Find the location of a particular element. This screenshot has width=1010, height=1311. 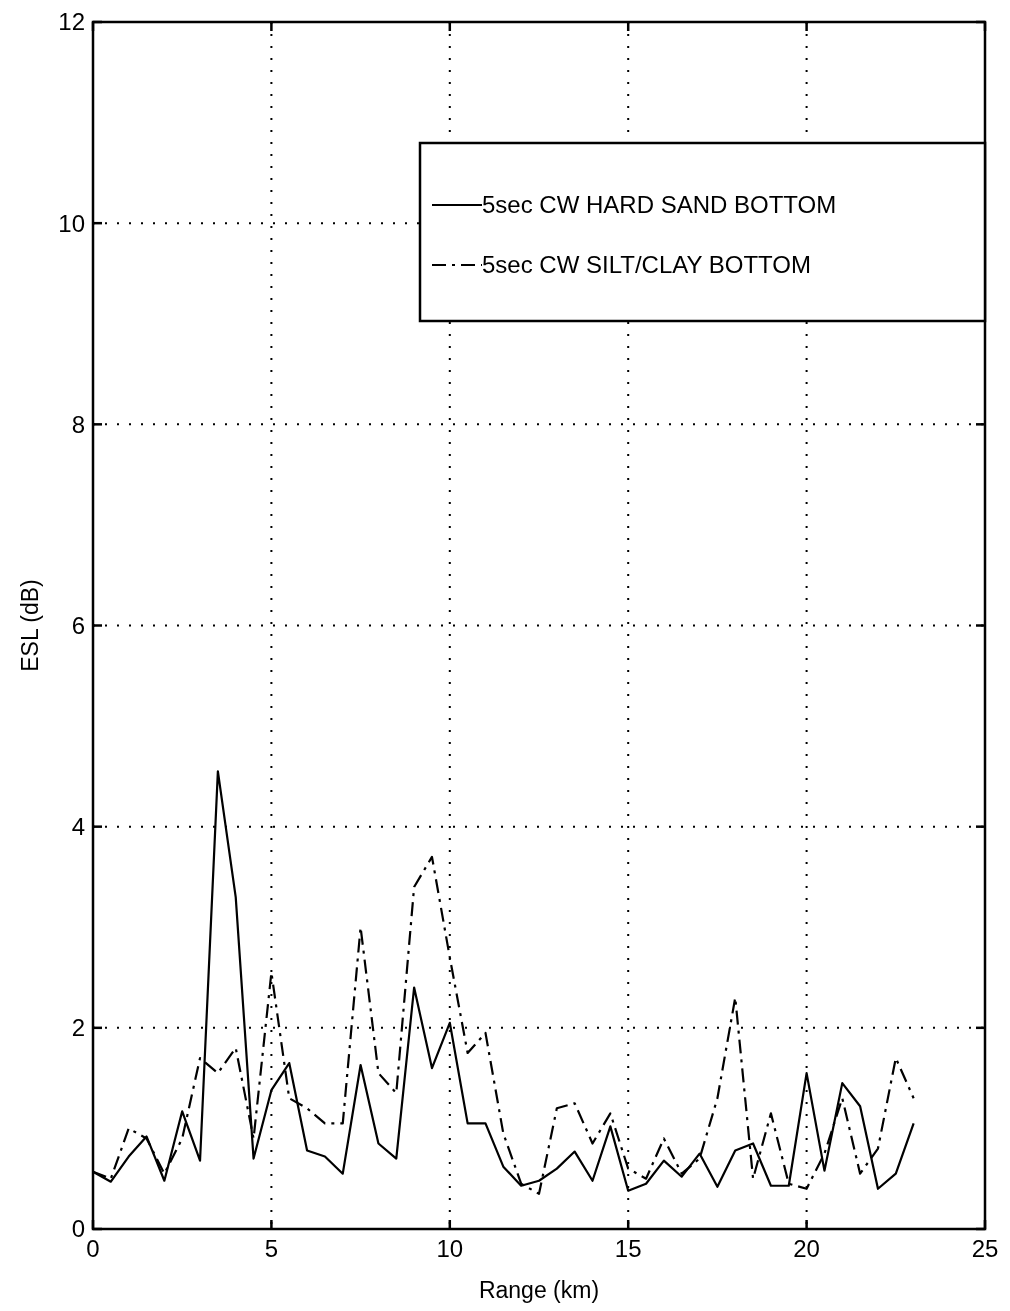

y-tick-label: 6 is located at coordinates (78, 625).